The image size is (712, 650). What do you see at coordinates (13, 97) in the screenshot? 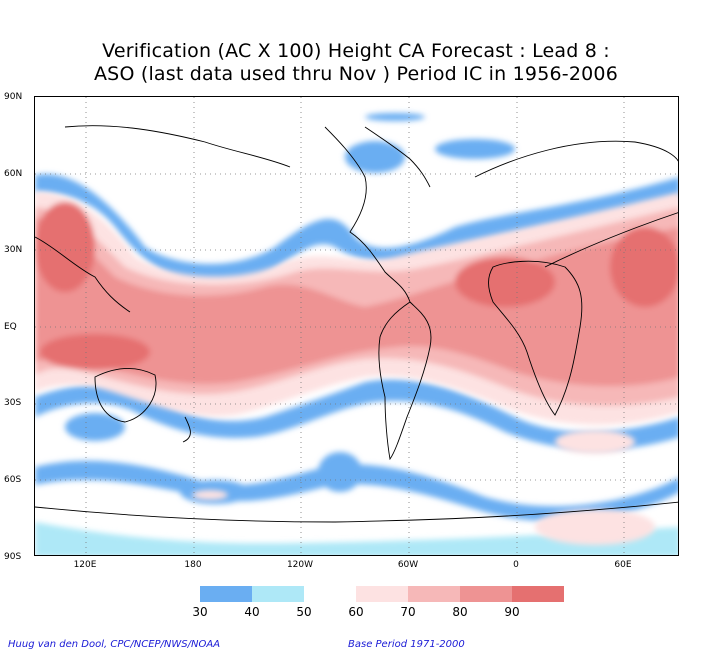
I see `lat-tick-label: 90N` at bounding box center [13, 97].